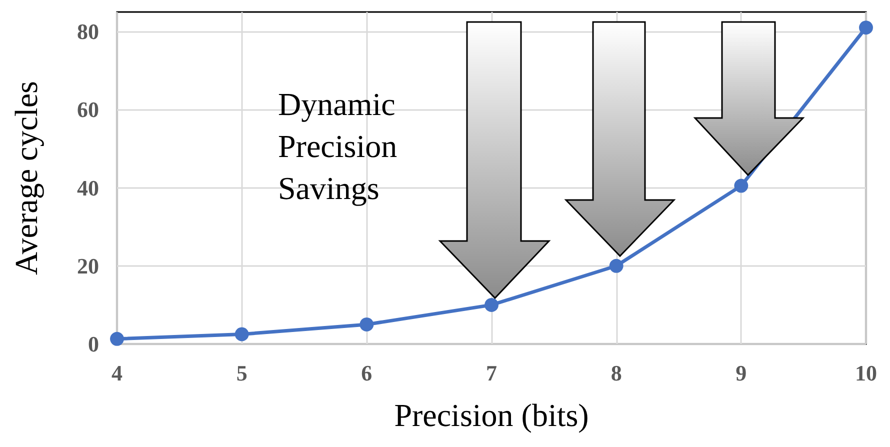 The width and height of the screenshot is (890, 447). Describe the element at coordinates (366, 373) in the screenshot. I see `x-tick-label: 6` at that location.